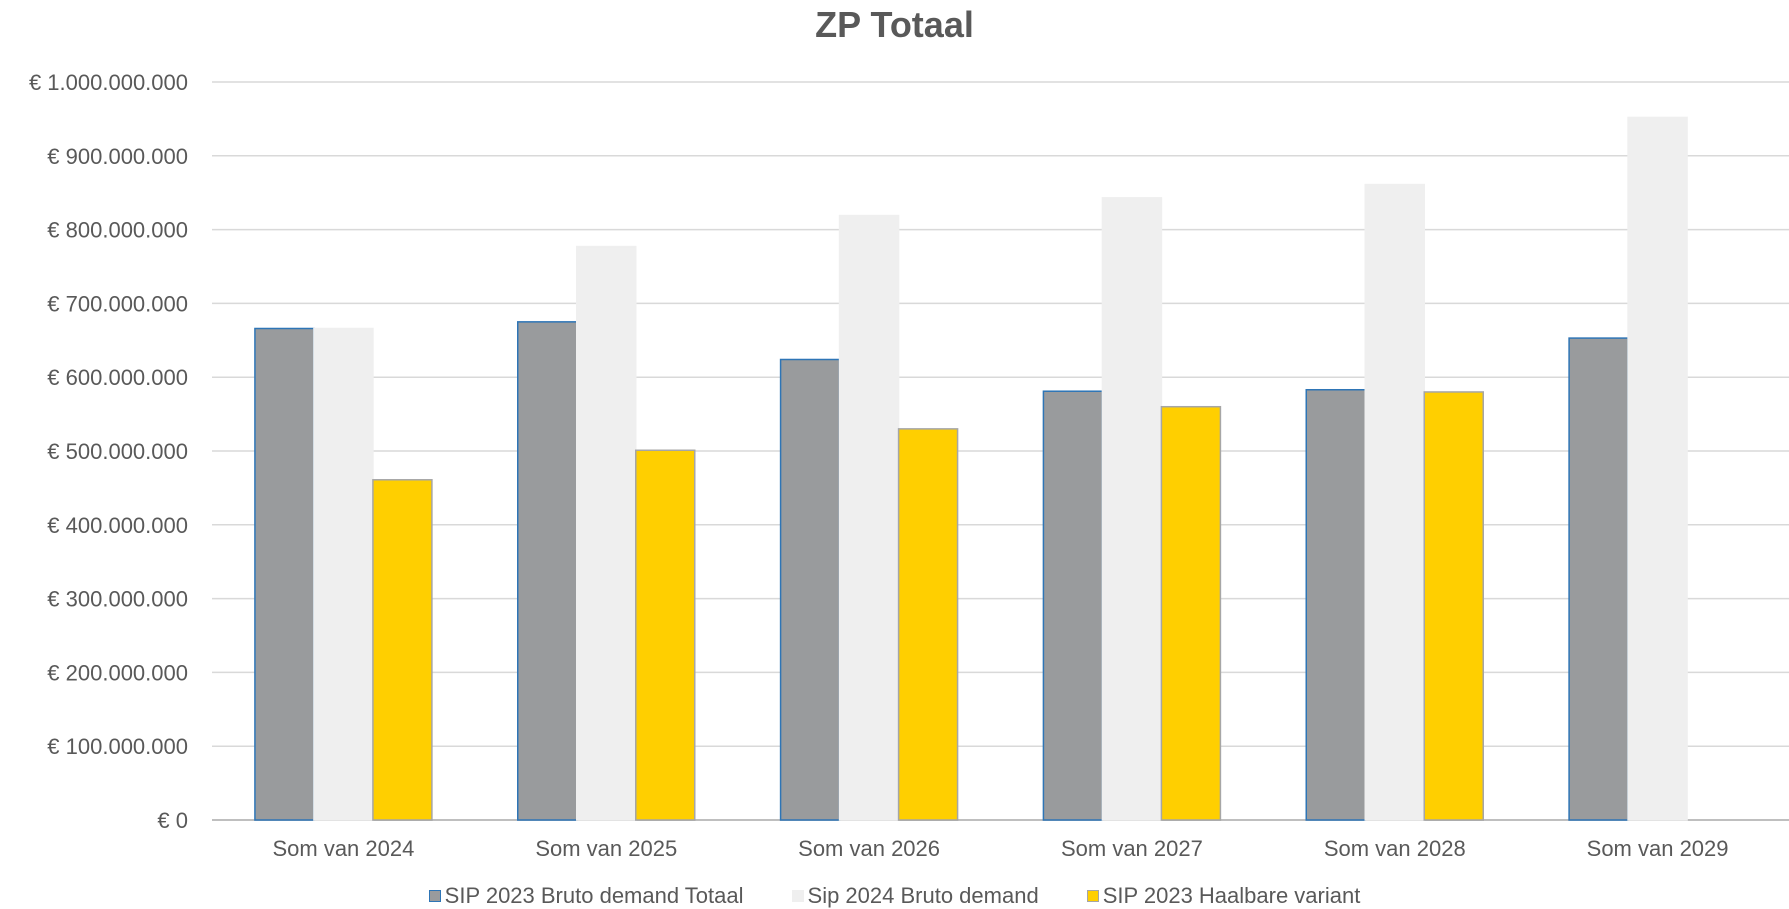 The width and height of the screenshot is (1789, 909). What do you see at coordinates (117, 451) in the screenshot?
I see `y-tick-label: € 500.000.000` at bounding box center [117, 451].